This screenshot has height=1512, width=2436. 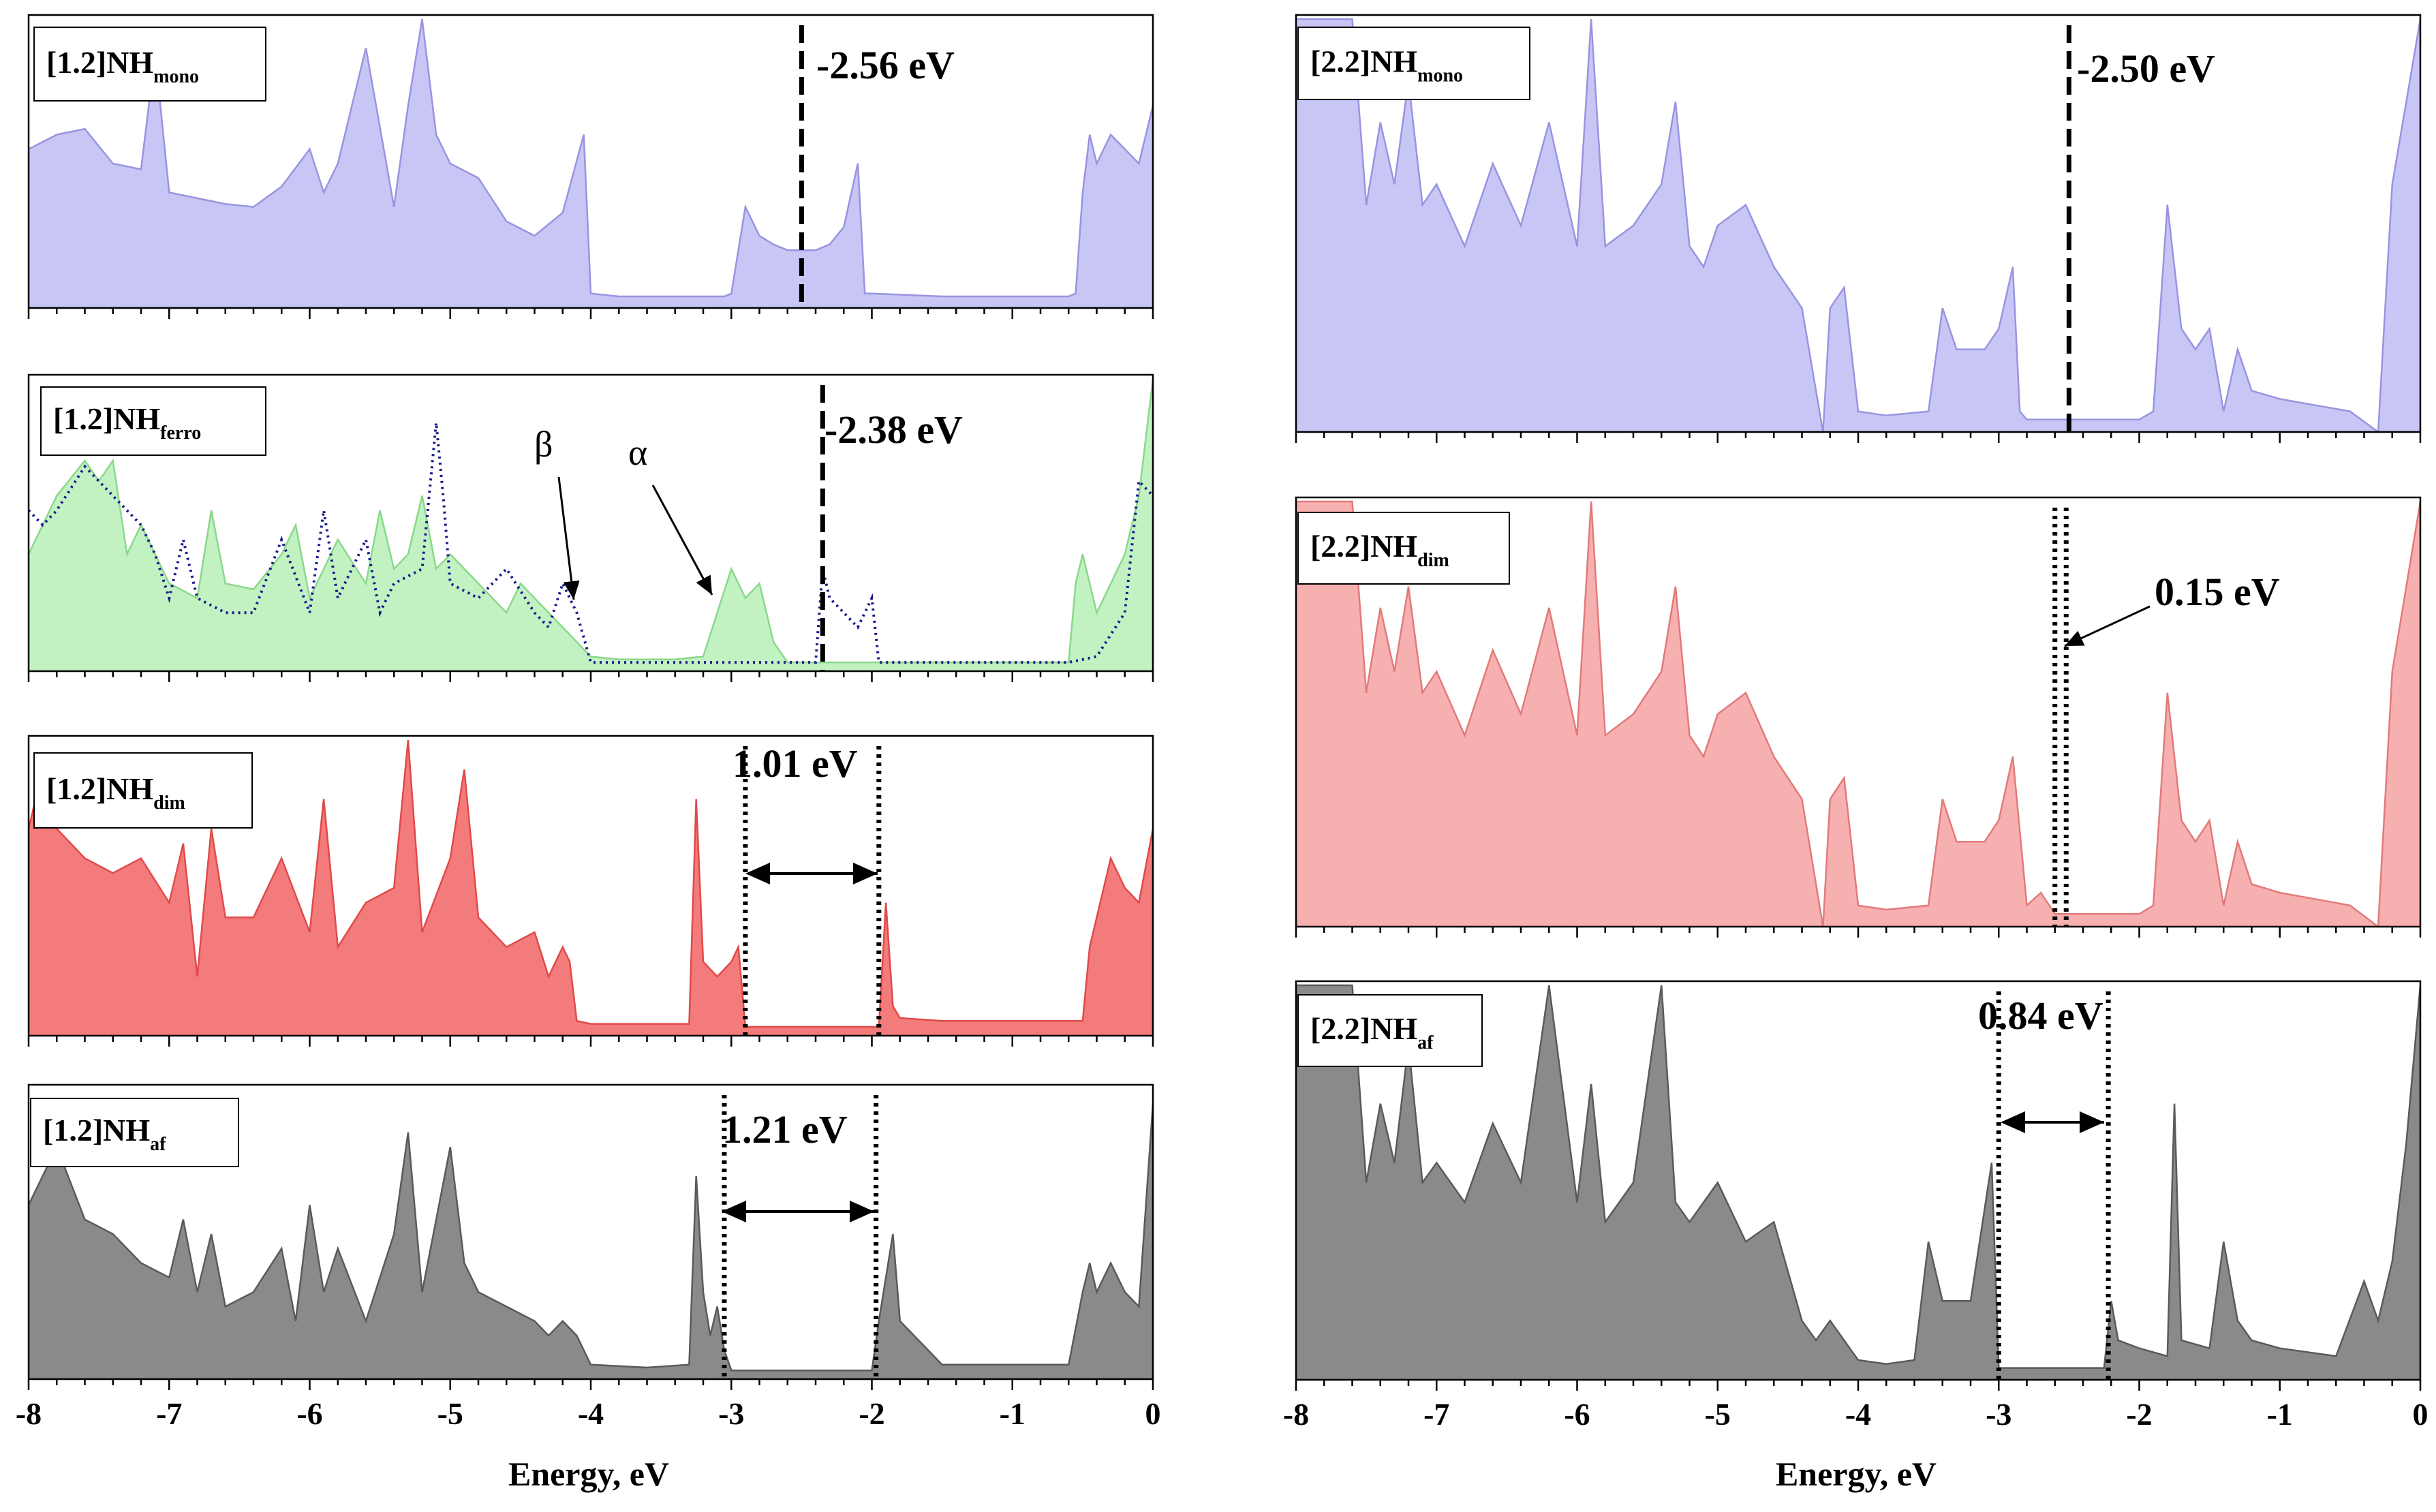 I want to click on x-tick-label-p7: -7, so click(x=1436, y=1414).